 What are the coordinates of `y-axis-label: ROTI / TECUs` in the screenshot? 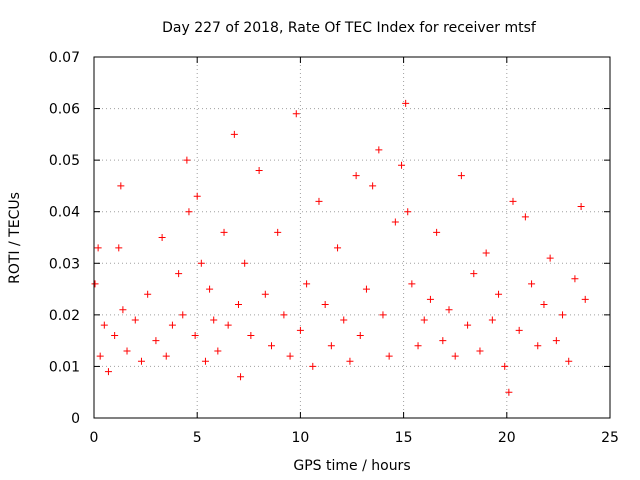 It's located at (15, 238).